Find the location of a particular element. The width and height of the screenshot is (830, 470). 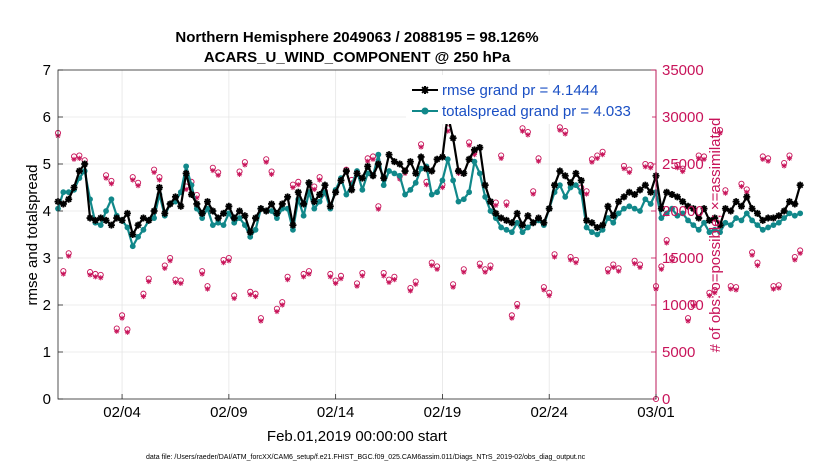

y-right-tick-label: 5000 is located at coordinates (678, 352).